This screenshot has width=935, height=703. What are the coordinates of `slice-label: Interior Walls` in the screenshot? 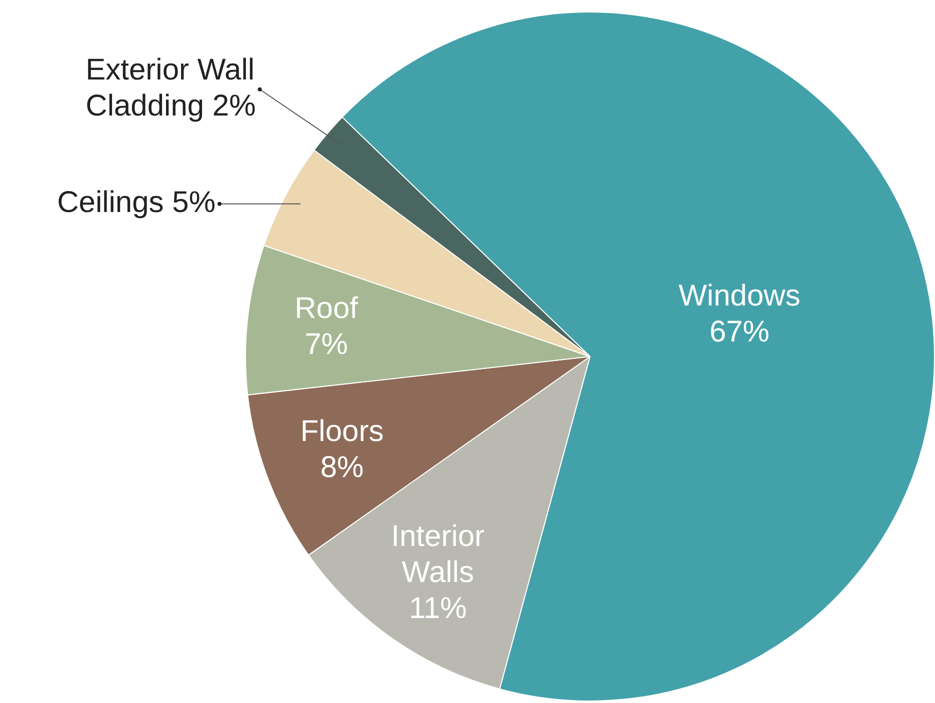 It's located at (438, 555).